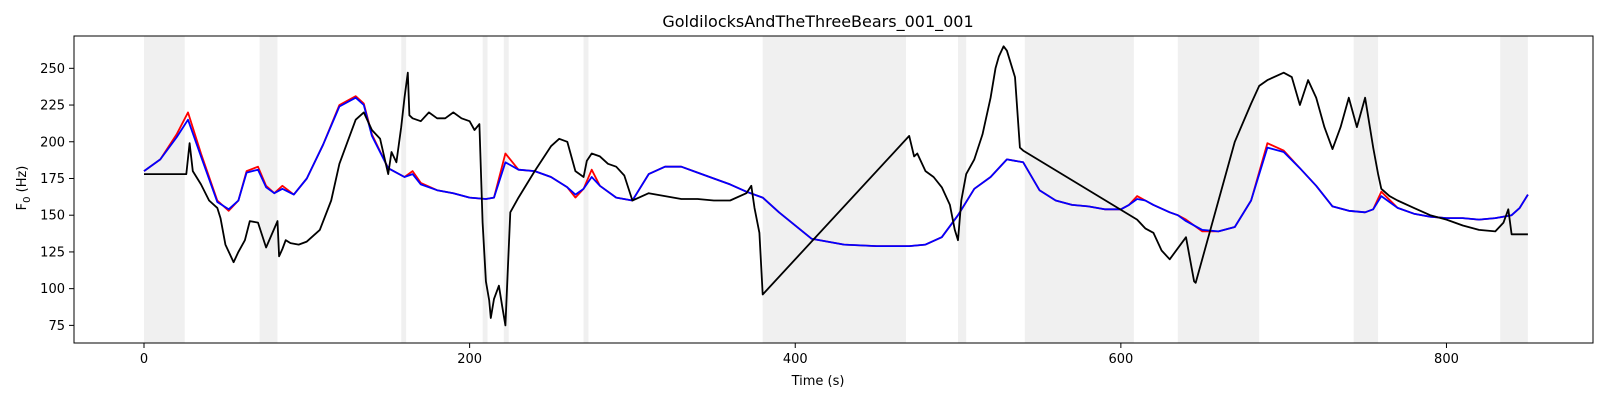 This screenshot has height=400, width=1600. I want to click on y-tick-label: 100, so click(52, 289).